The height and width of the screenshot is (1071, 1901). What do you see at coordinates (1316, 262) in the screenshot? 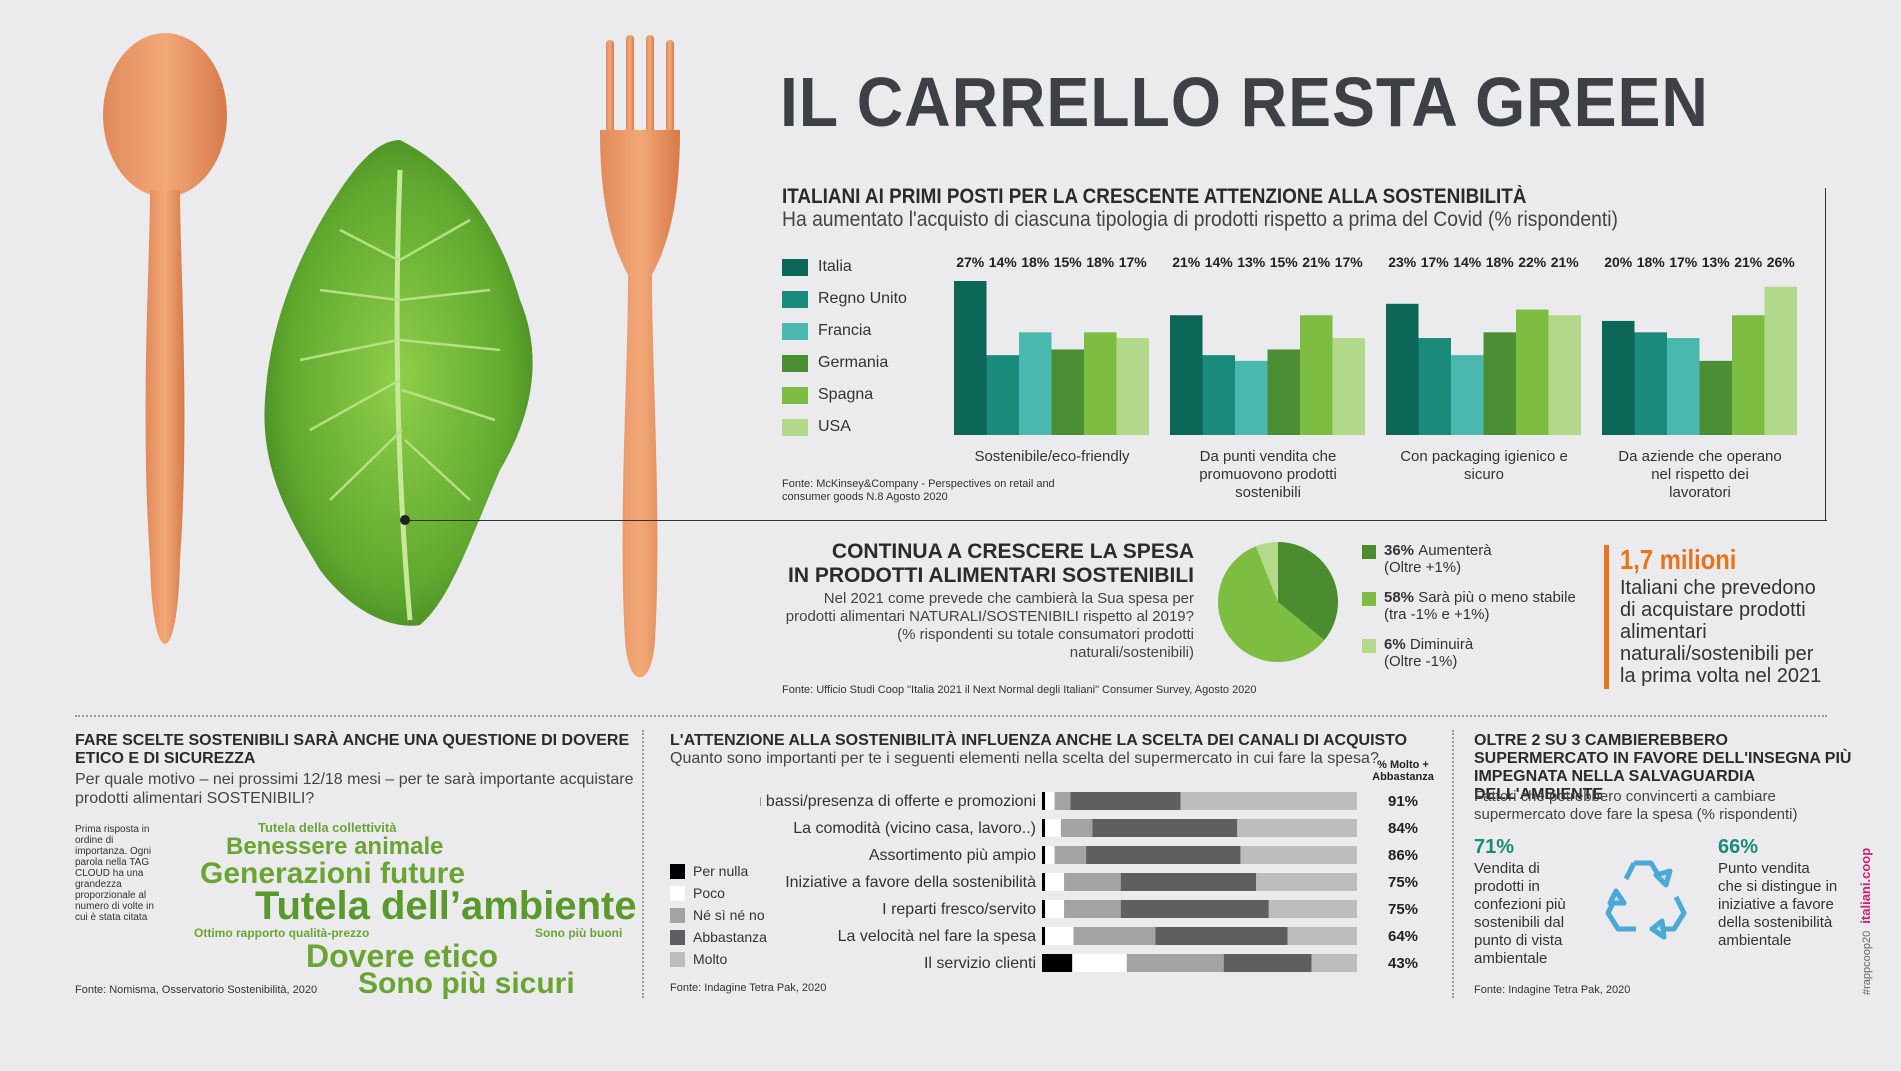
I see `value-label-1-4: 21%` at bounding box center [1316, 262].